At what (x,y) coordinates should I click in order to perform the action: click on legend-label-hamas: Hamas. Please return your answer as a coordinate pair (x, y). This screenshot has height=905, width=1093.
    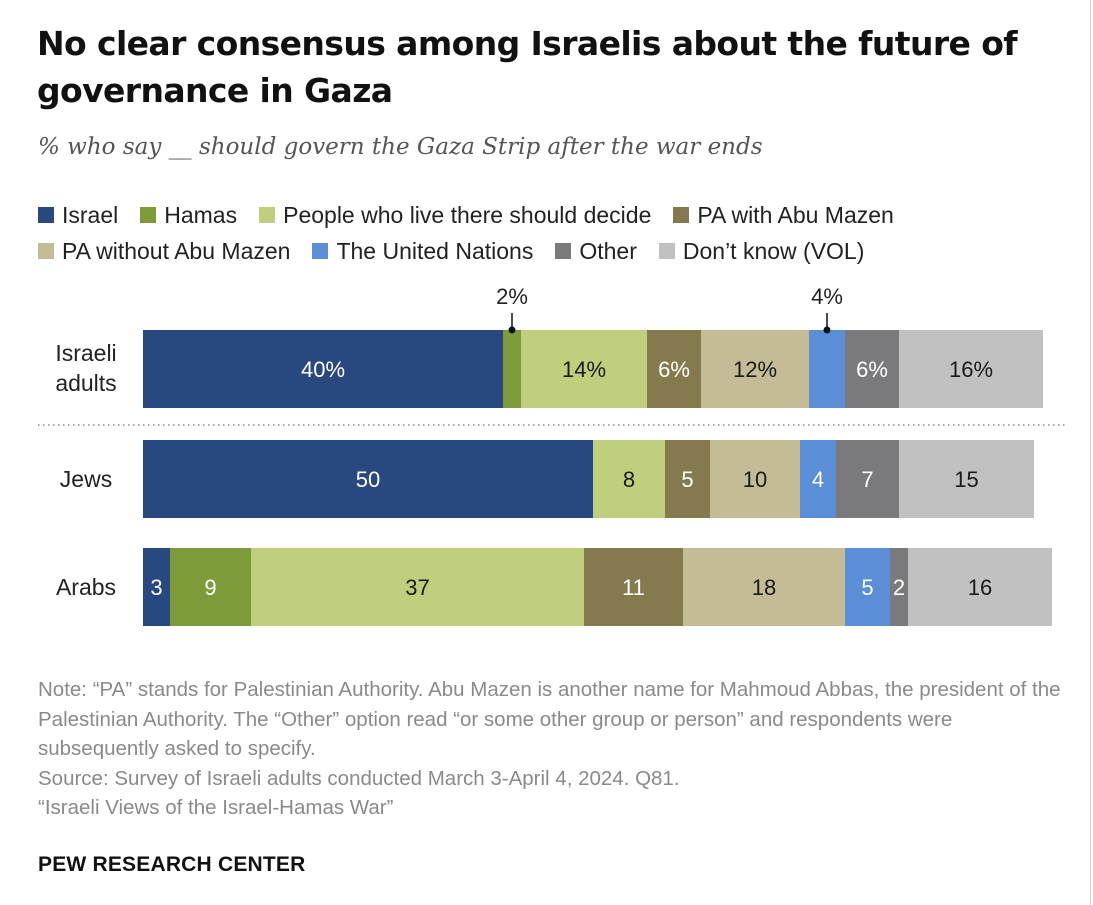
    Looking at the image, I should click on (201, 214).